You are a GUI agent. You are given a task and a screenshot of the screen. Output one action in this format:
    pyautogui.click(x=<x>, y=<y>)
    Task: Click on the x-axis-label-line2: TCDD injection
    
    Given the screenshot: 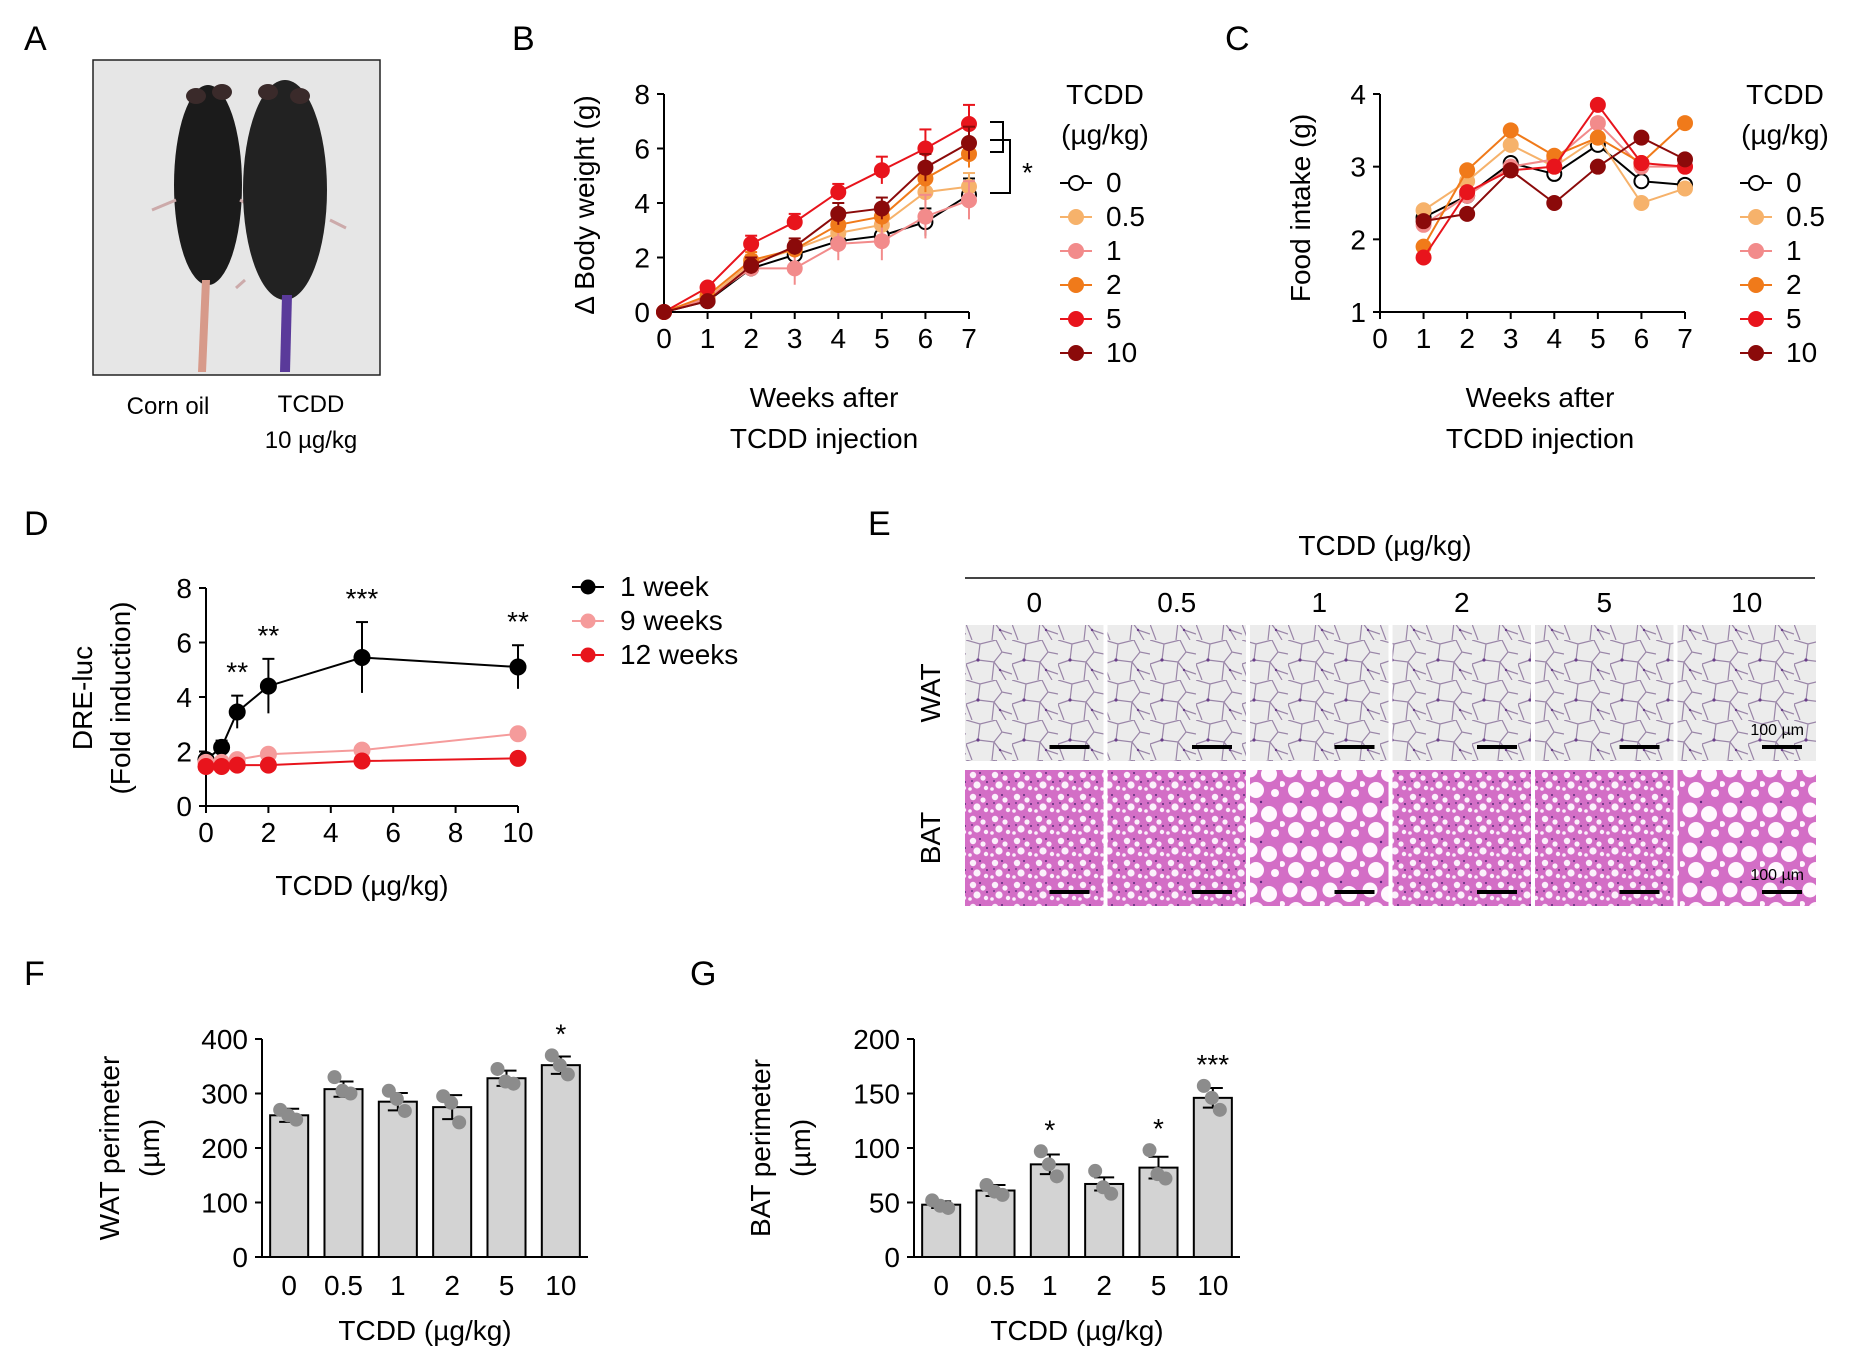 What is the action you would take?
    pyautogui.click(x=1540, y=438)
    